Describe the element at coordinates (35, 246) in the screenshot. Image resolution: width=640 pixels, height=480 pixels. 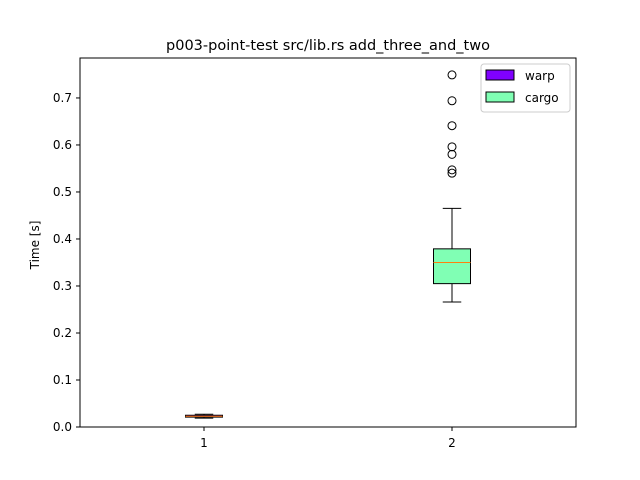
I see `y-axis-label: Time [s]` at that location.